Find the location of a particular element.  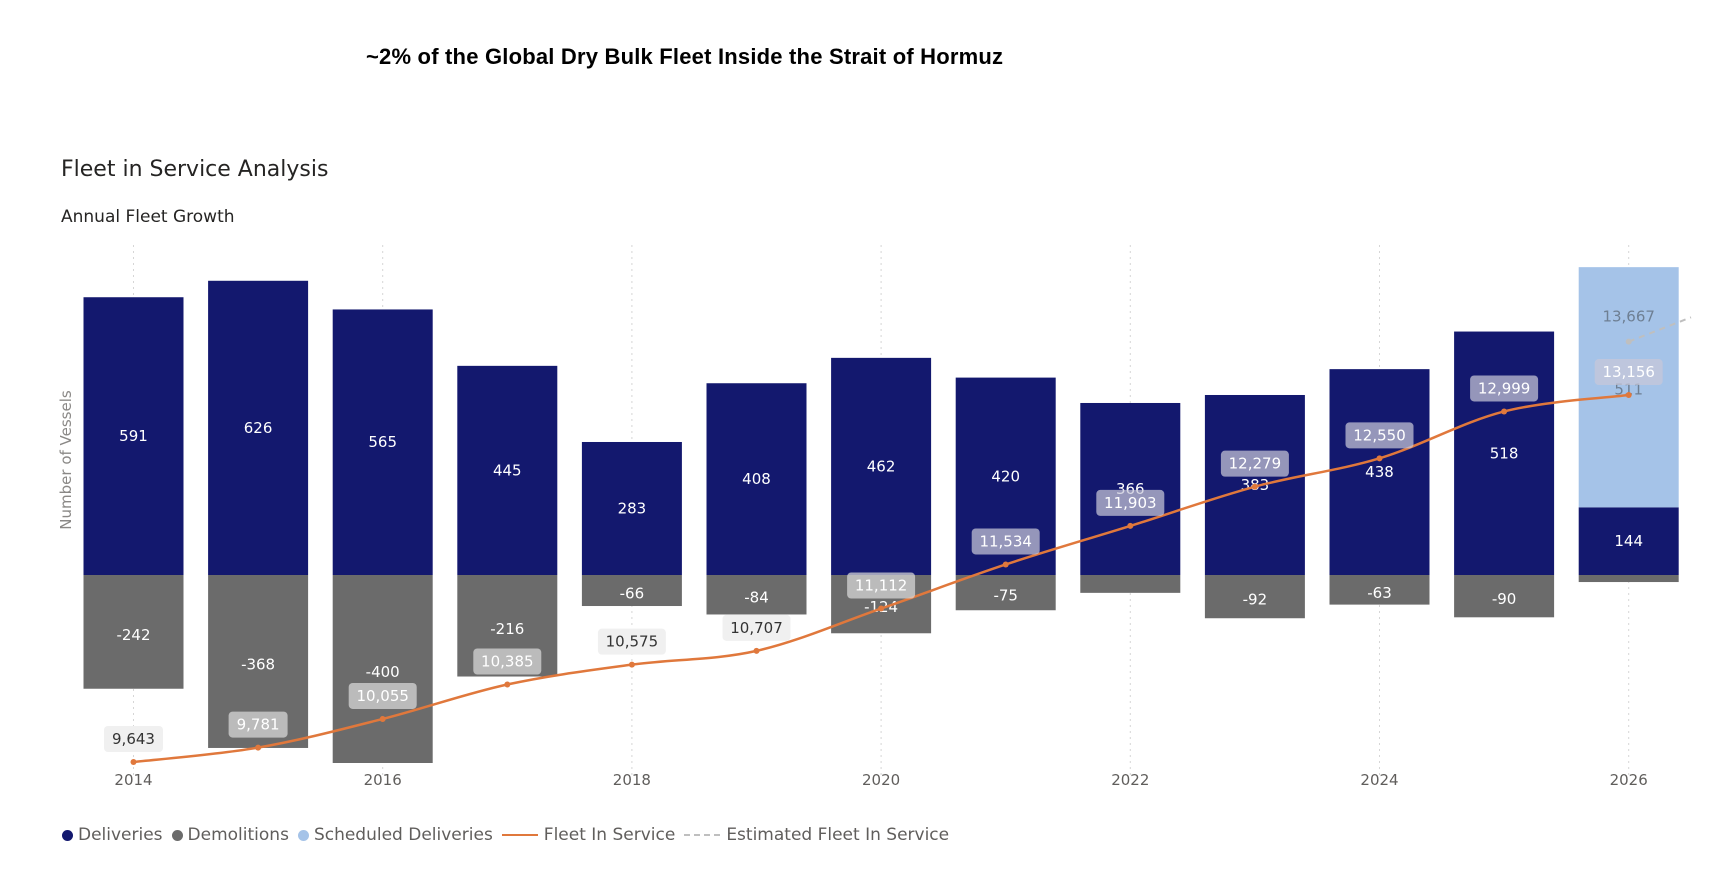

legend-item-demolitions: Demolitions is located at coordinates (230, 835).